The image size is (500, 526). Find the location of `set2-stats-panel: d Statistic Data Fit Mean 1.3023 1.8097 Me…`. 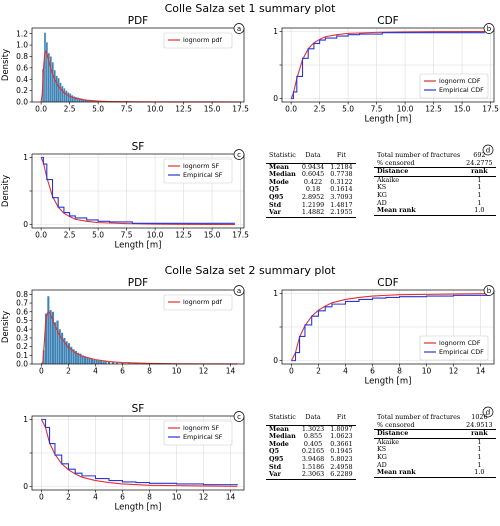

set2-stats-panel: d Statistic Data Fit Mean 1.3023 1.8097 Me… is located at coordinates (379, 458).